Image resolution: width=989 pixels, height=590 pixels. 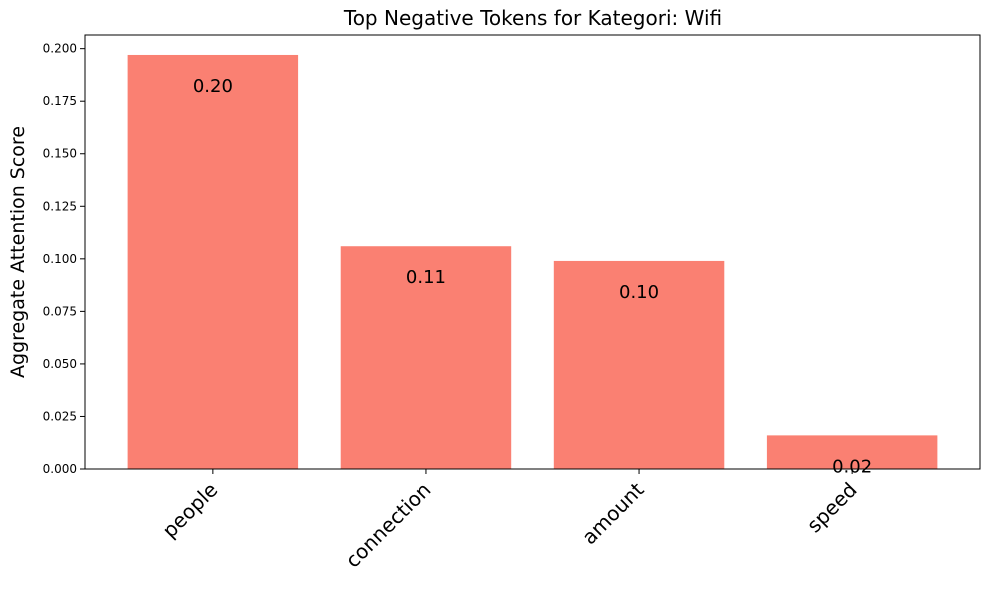 I want to click on bar-amount, so click(x=639, y=364).